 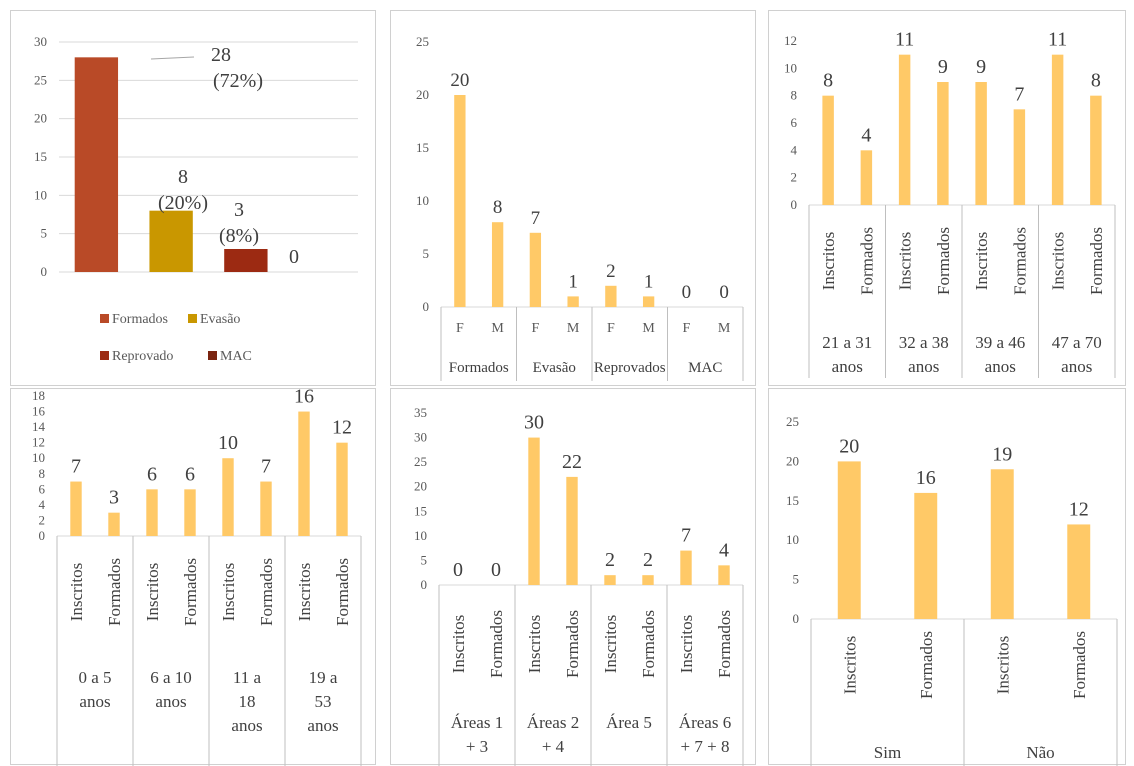 What do you see at coordinates (39, 411) in the screenshot?
I see `y-tick-label: 16` at bounding box center [39, 411].